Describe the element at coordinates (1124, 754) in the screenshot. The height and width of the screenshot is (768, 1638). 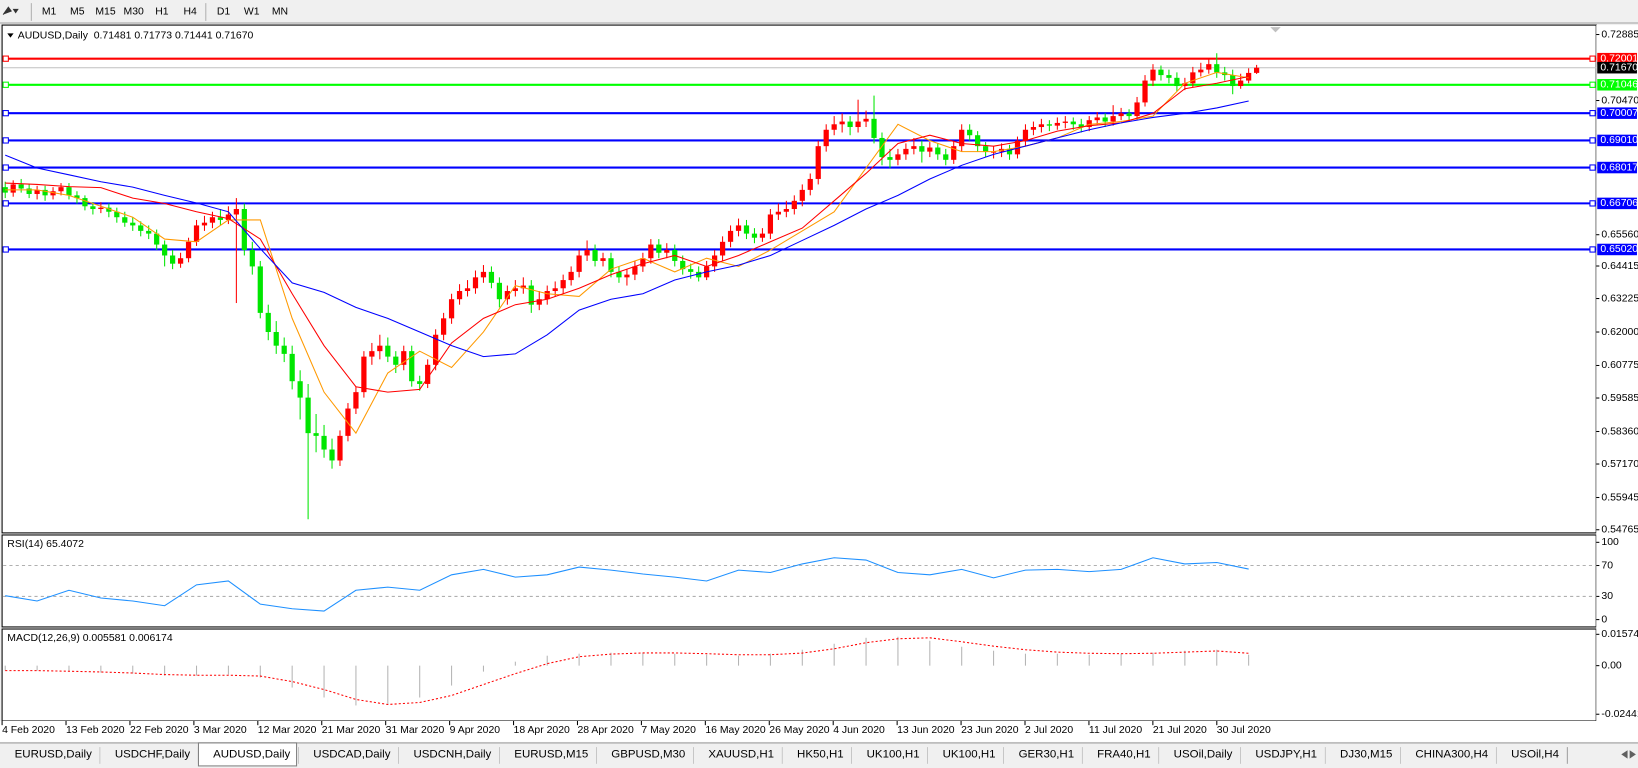
I see `tab-label: FRA40,H1` at that location.